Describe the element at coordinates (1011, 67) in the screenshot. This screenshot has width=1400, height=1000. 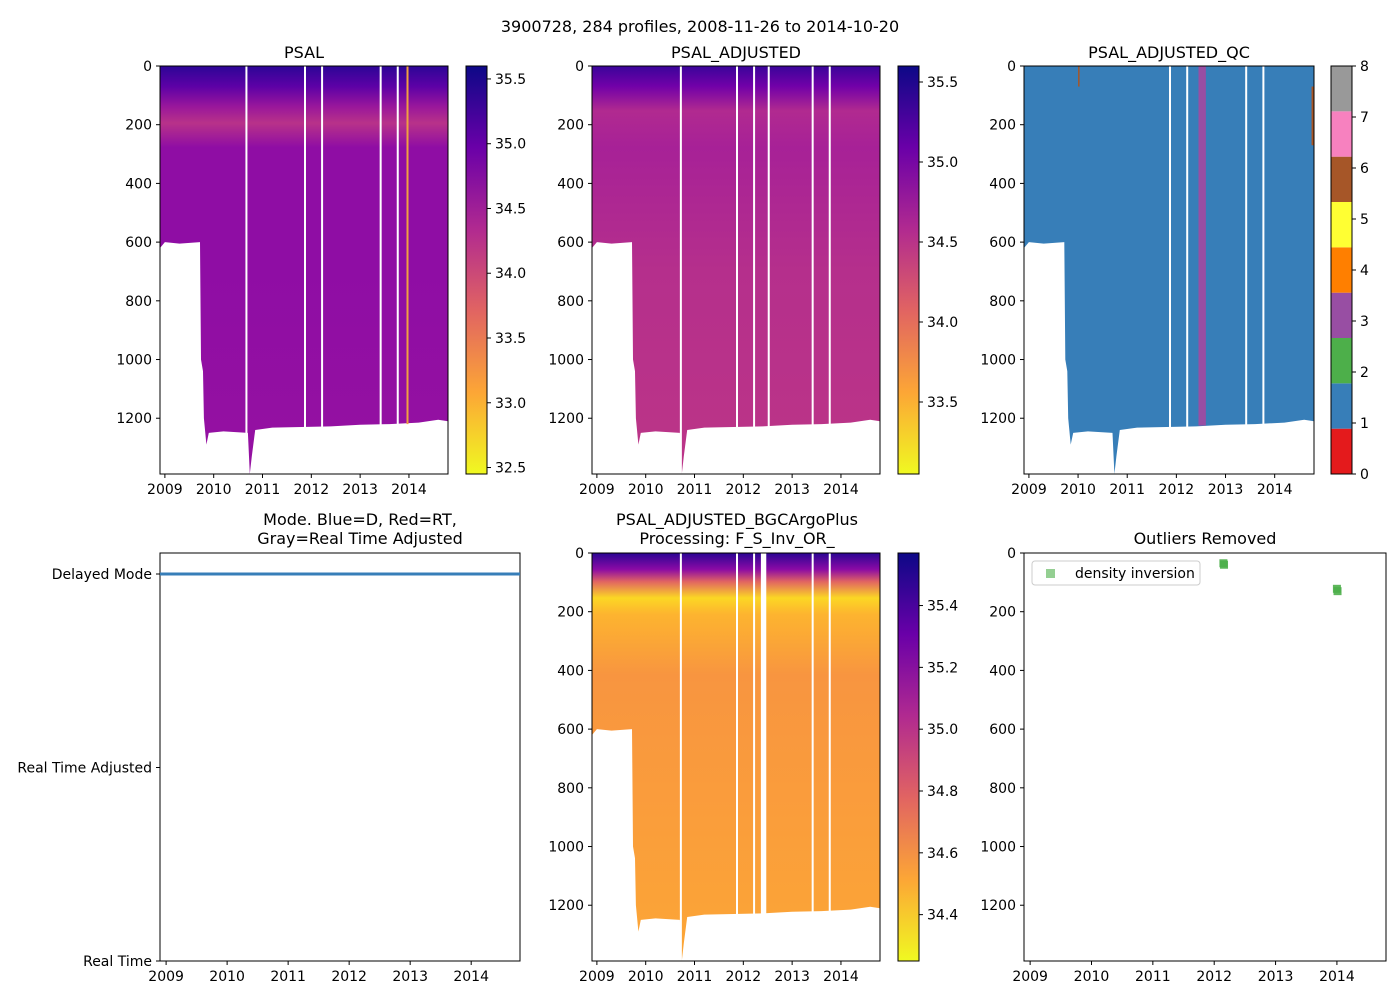
I see `qc-ytick-label: 0` at that location.